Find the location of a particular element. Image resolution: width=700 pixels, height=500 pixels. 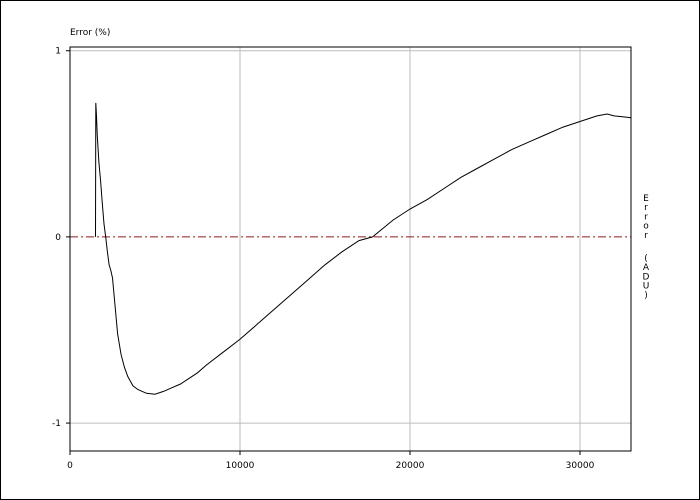

y-tick-label-0: 1 is located at coordinates (58, 52).